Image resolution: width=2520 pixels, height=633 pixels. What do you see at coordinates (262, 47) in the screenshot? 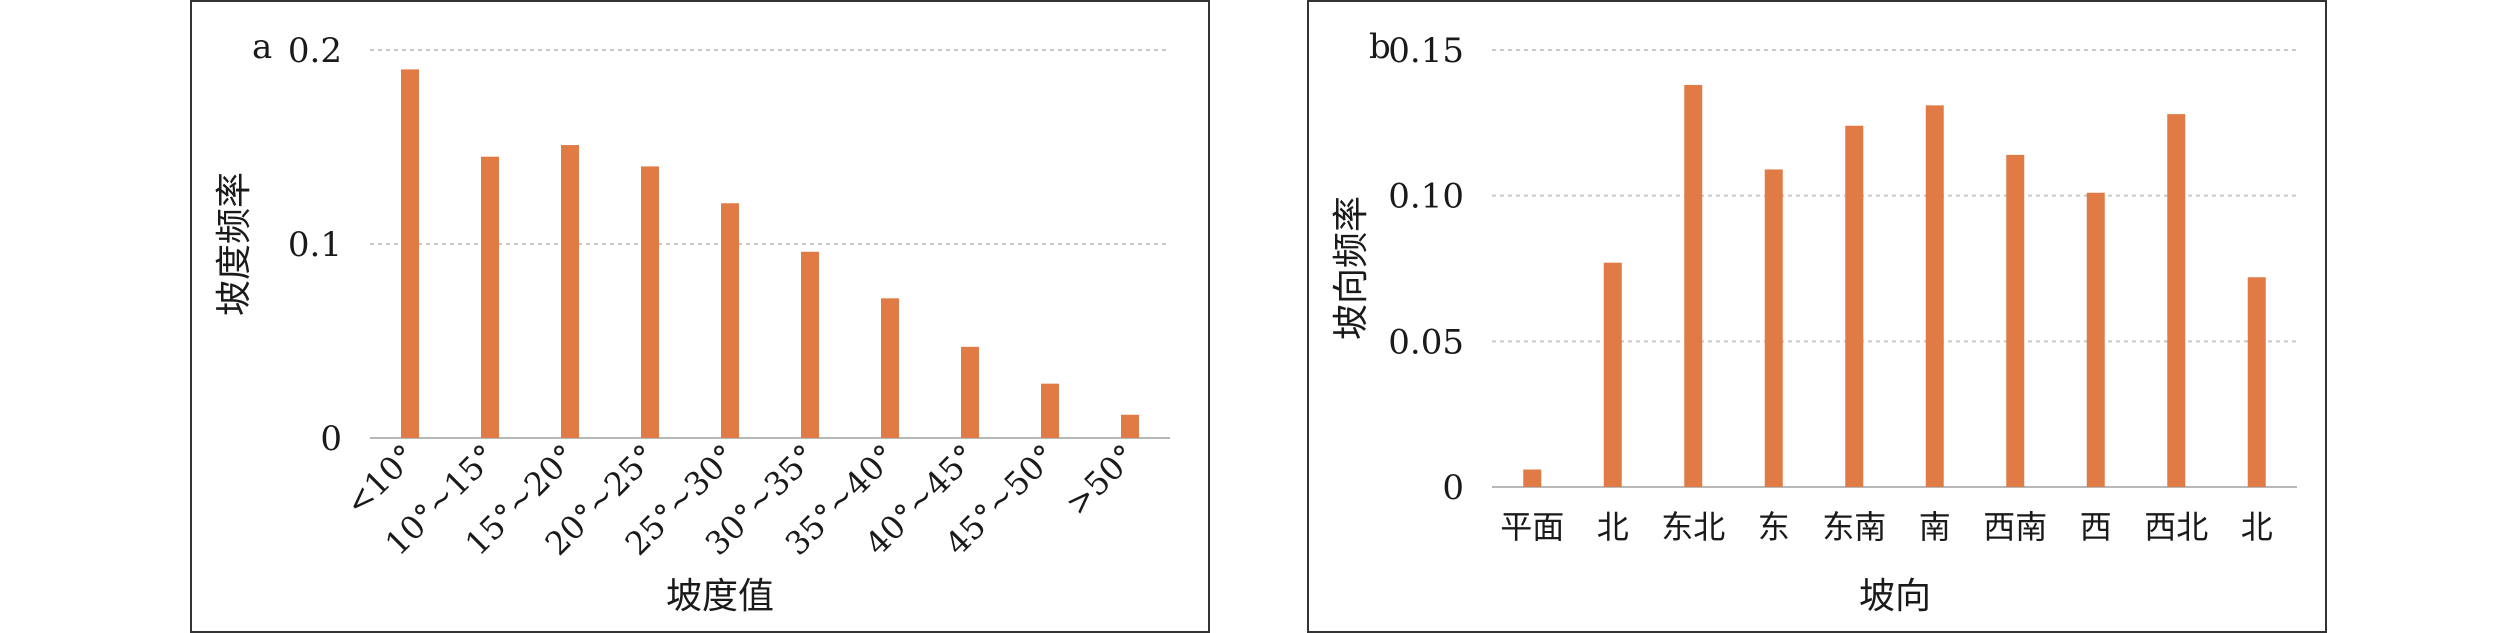
I see `panel-label: a` at bounding box center [262, 47].